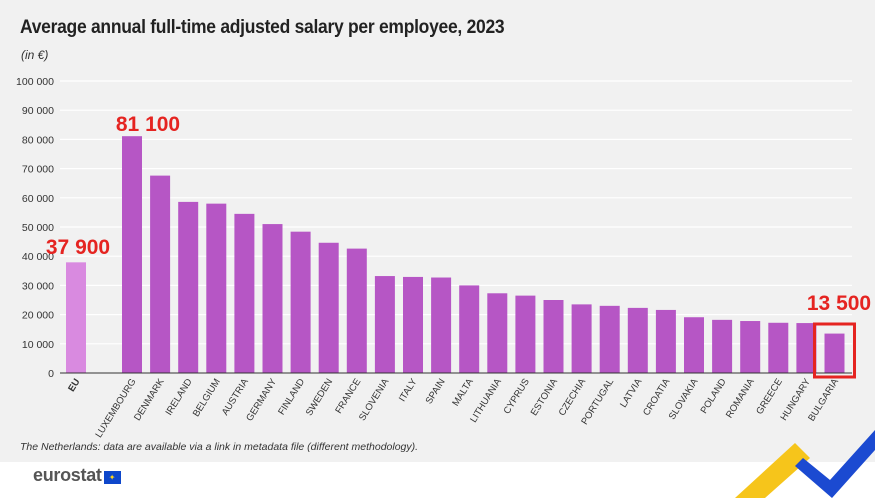  What do you see at coordinates (319, 397) in the screenshot?
I see `x-tick-label: SWEDEN` at bounding box center [319, 397].